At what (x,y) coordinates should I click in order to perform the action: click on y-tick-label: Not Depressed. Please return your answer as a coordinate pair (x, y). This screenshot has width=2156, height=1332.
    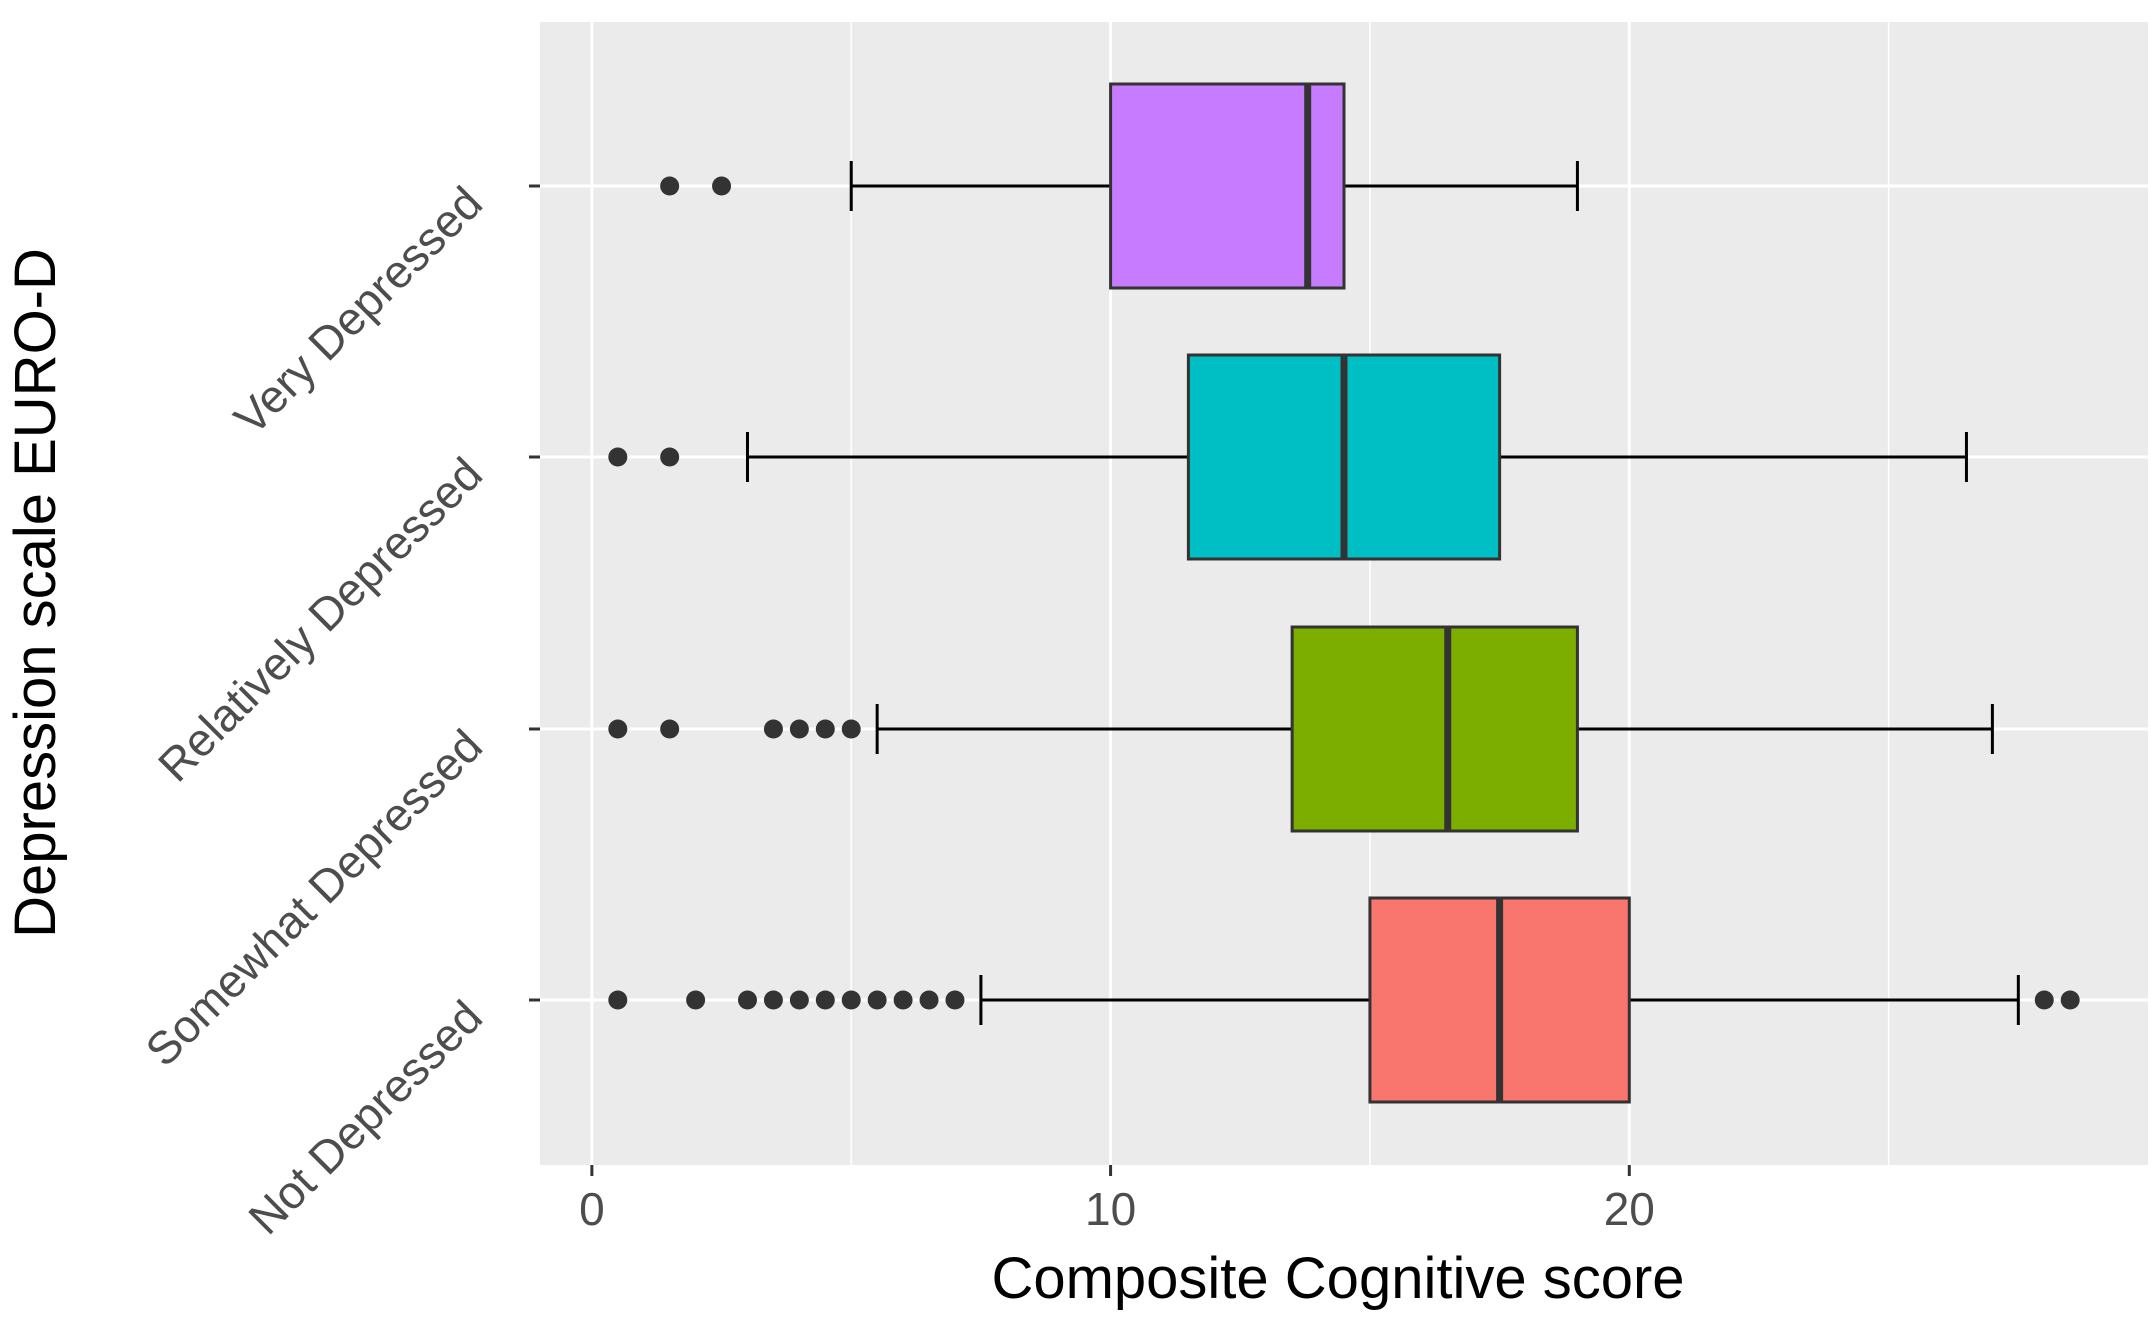
    Looking at the image, I should click on (365, 1117).